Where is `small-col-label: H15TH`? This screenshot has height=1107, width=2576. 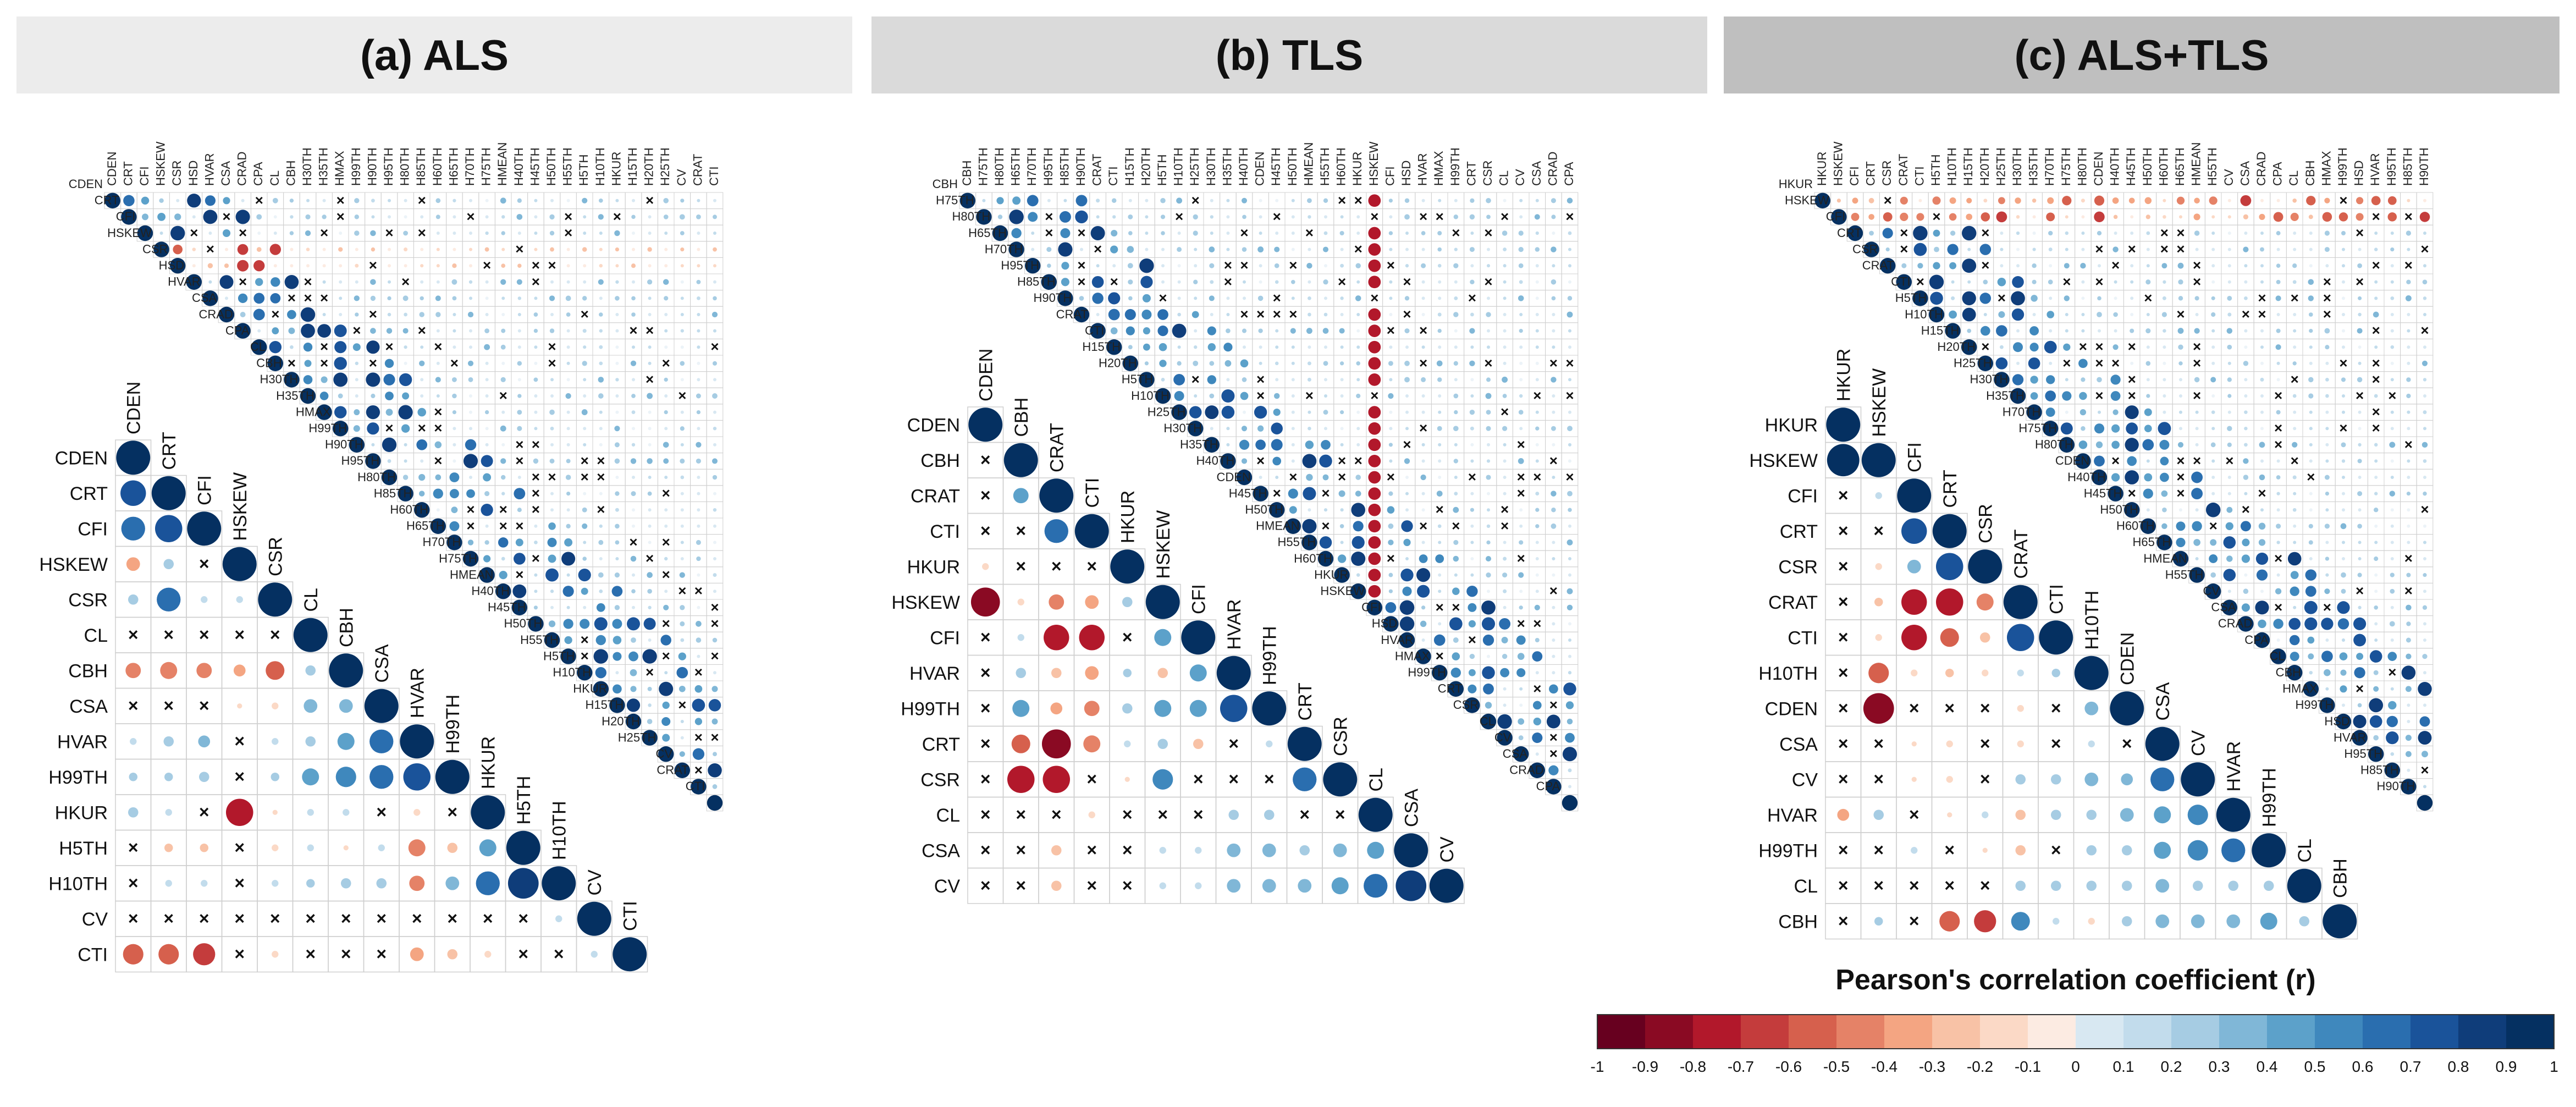 small-col-label: H15TH is located at coordinates (632, 166).